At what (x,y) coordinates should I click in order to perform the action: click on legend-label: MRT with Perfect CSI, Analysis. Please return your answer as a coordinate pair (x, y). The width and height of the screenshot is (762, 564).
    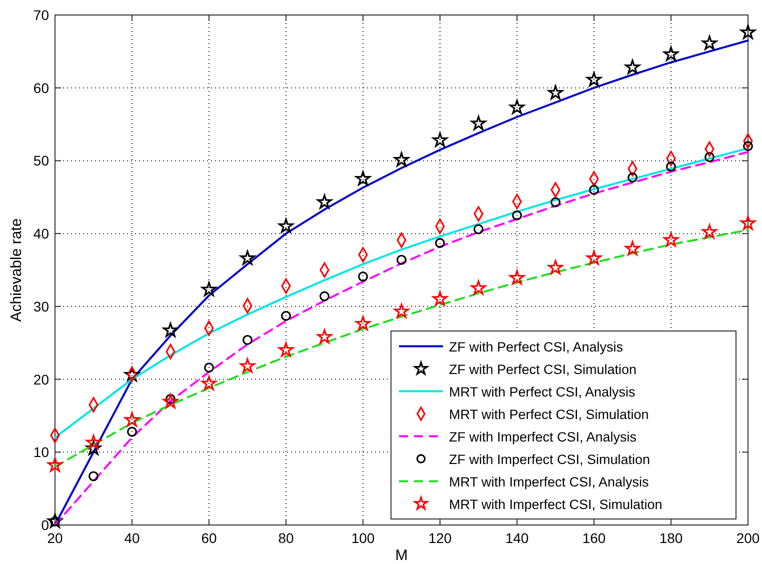
    Looking at the image, I should click on (542, 392).